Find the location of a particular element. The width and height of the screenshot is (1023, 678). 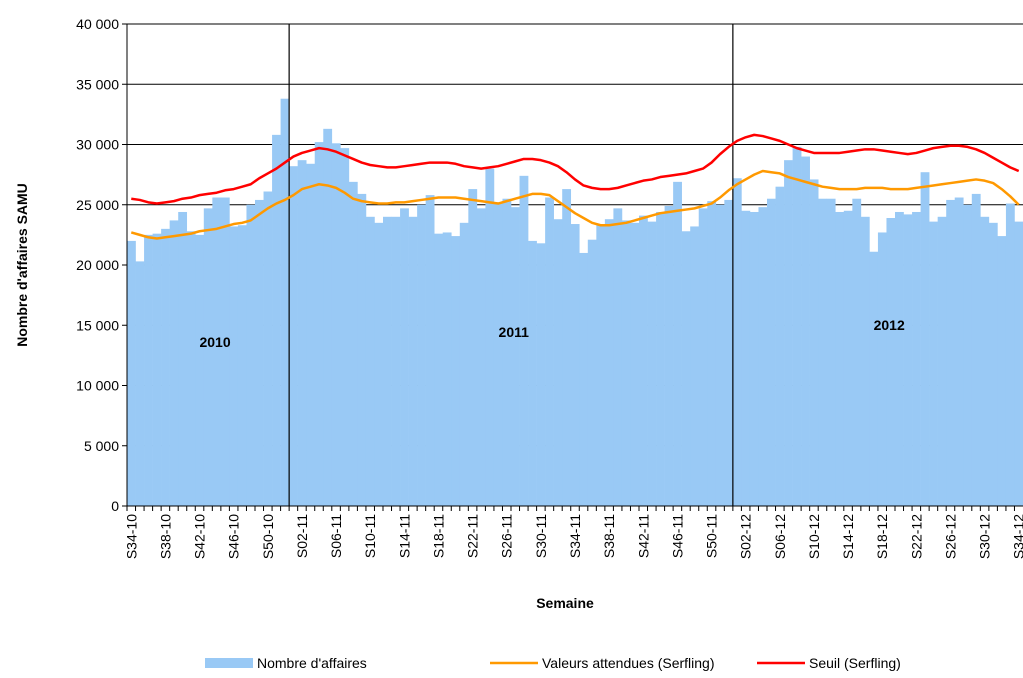

y-tick-label: 10 000 is located at coordinates (97, 386).